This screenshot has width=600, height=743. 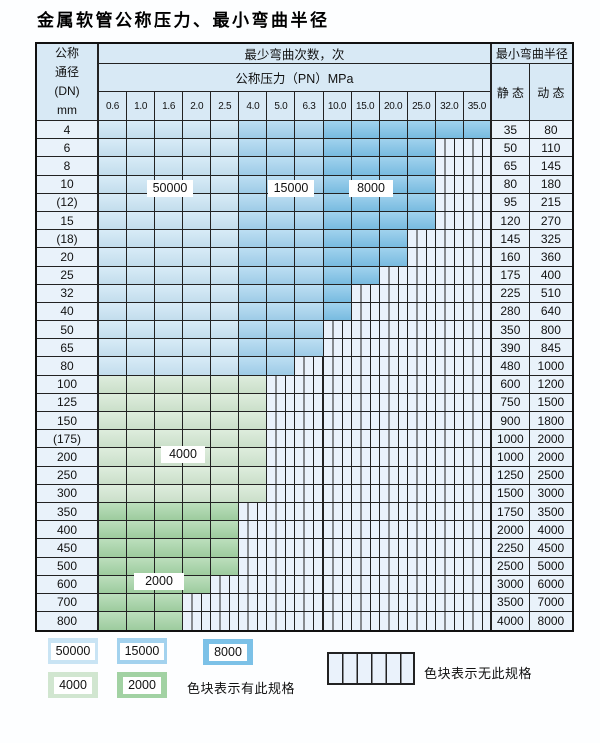 I want to click on static-value-cell: 175, so click(x=510, y=275).